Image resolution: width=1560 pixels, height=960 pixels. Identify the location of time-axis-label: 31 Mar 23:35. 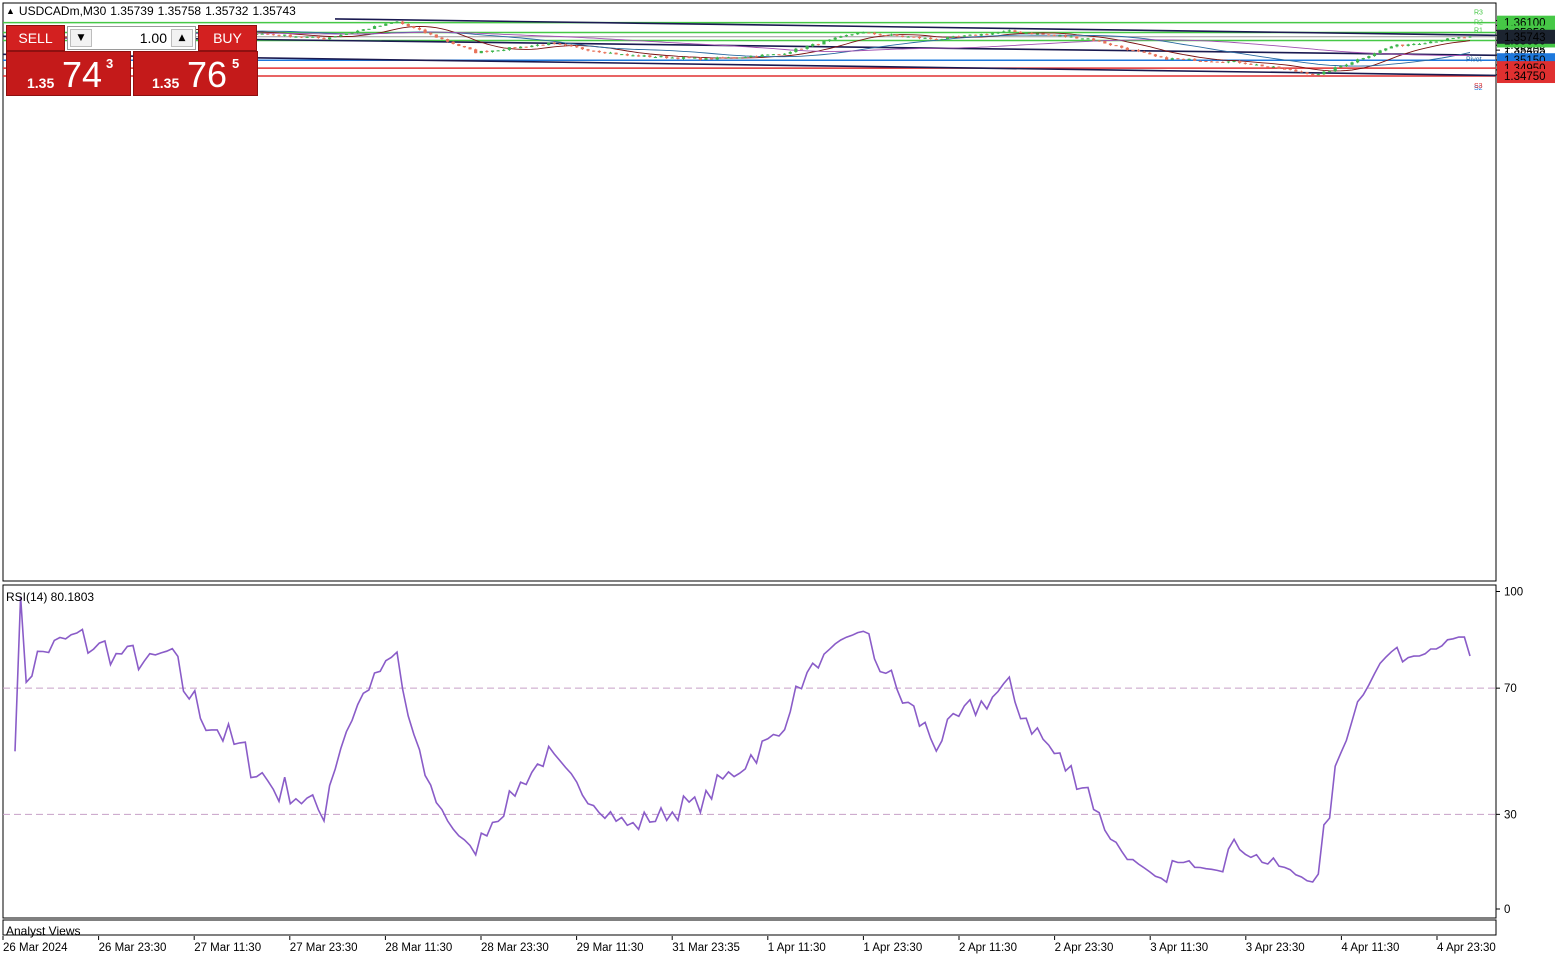
(706, 948).